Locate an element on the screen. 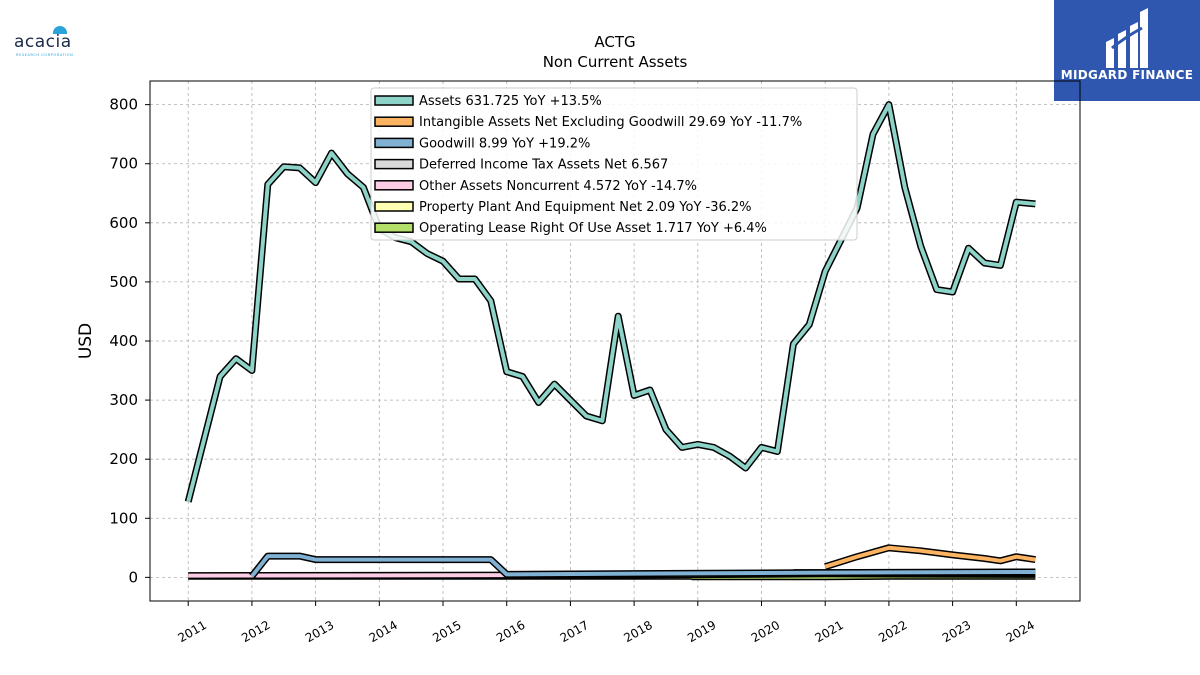  midgard-logo-text: MIDGARD FINANCE is located at coordinates (1127, 75).